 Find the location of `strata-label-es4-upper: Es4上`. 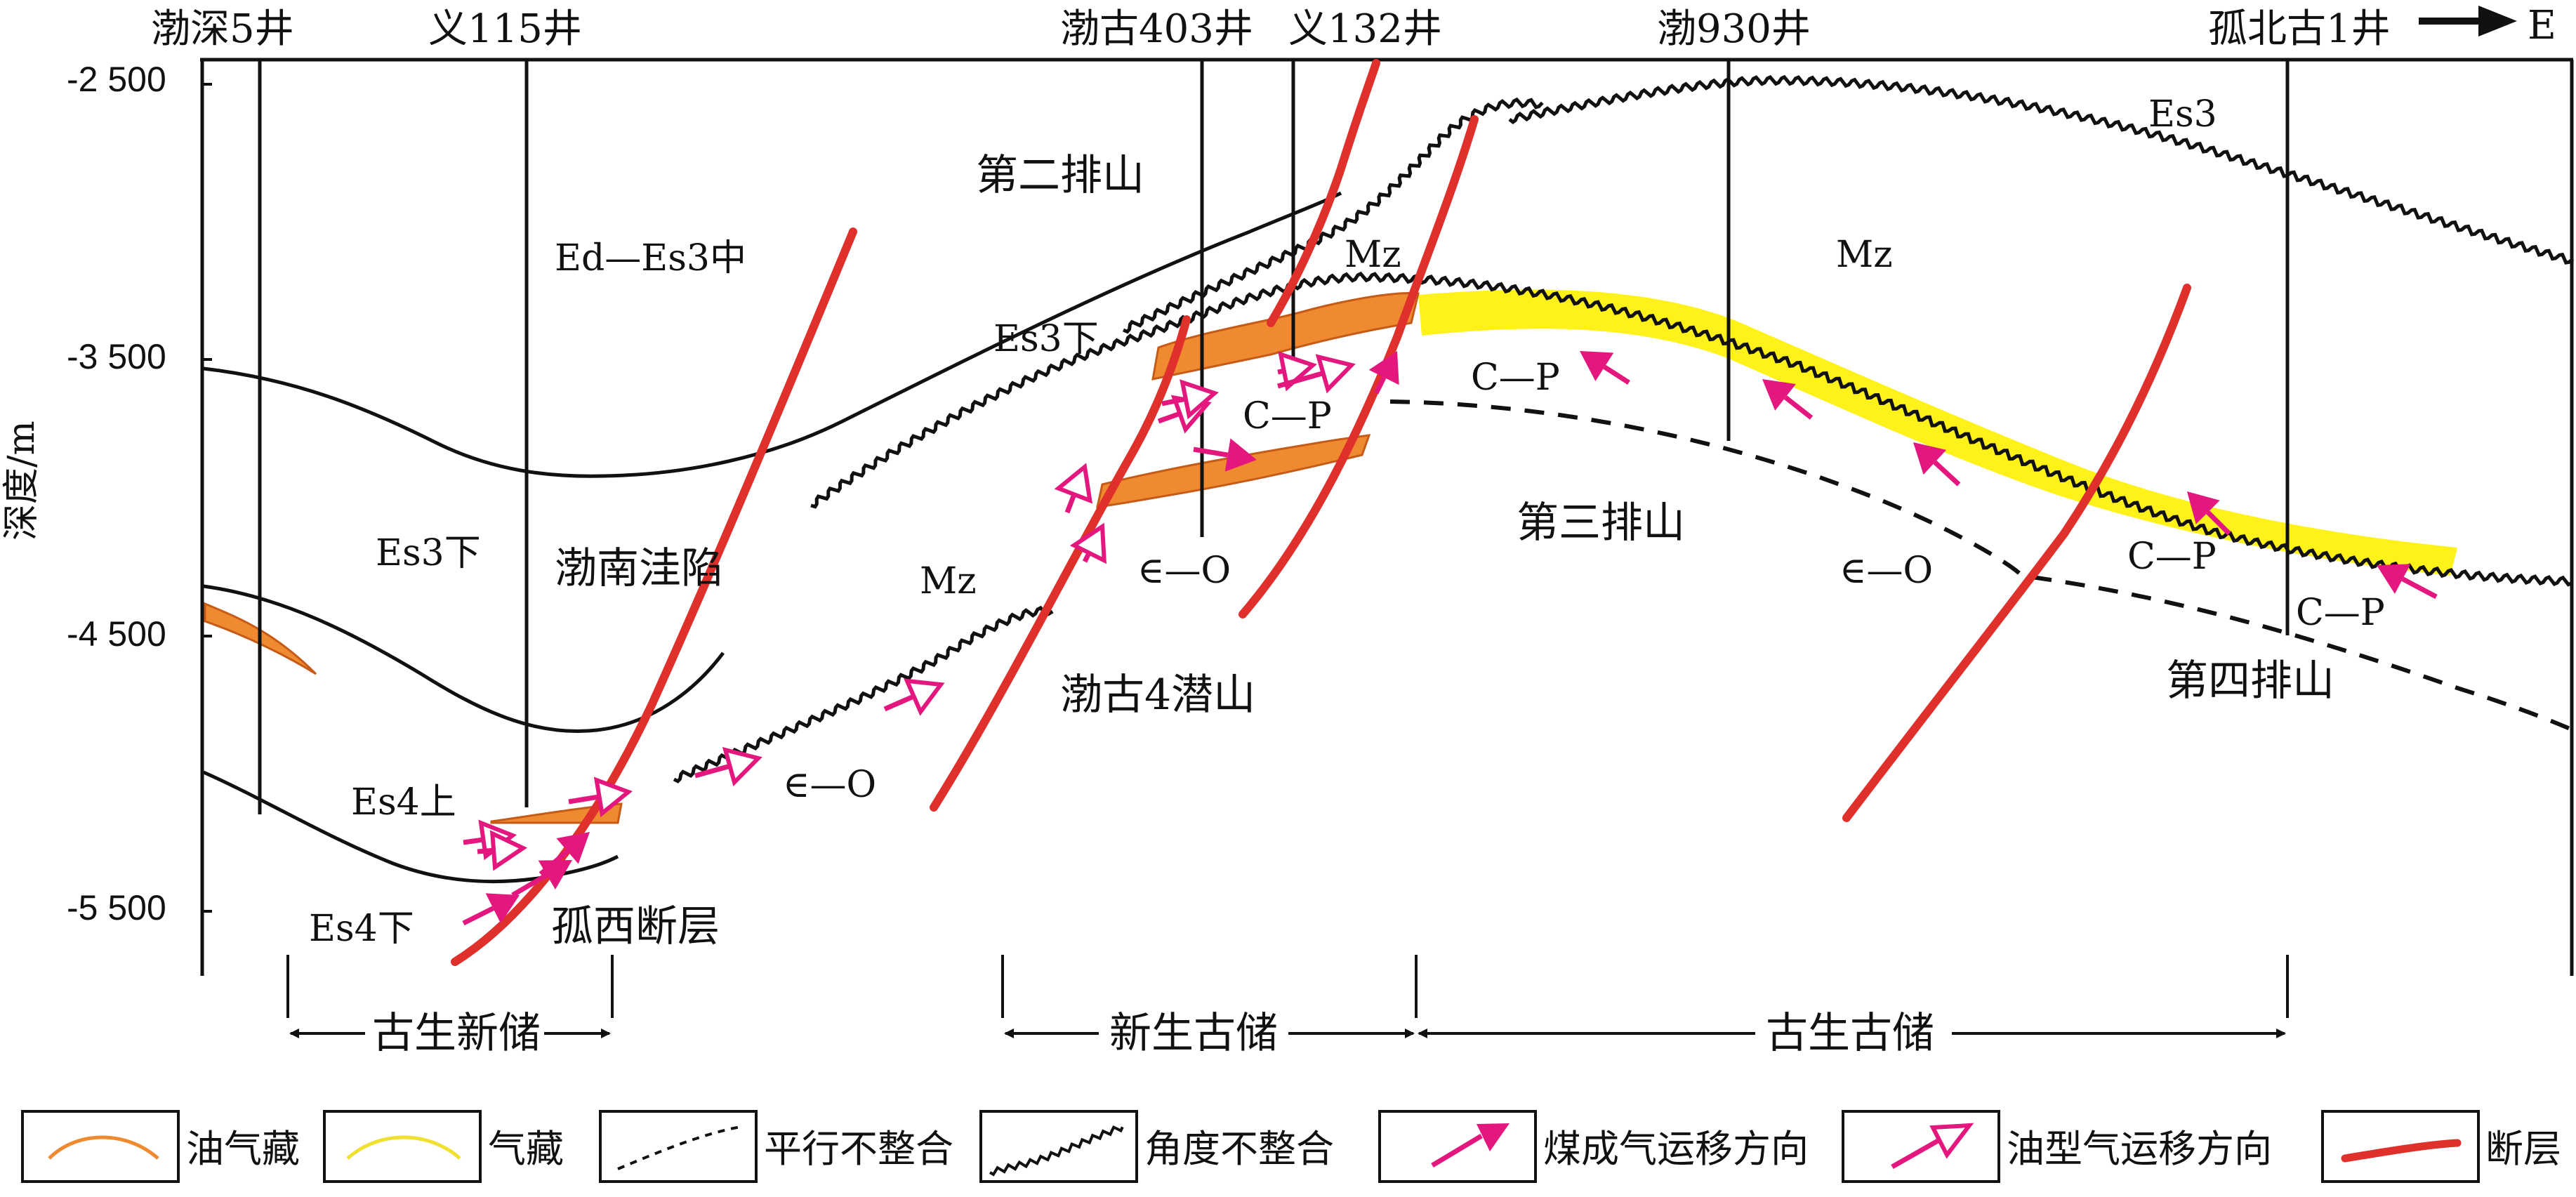

strata-label-es4-upper: Es4上 is located at coordinates (403, 802).